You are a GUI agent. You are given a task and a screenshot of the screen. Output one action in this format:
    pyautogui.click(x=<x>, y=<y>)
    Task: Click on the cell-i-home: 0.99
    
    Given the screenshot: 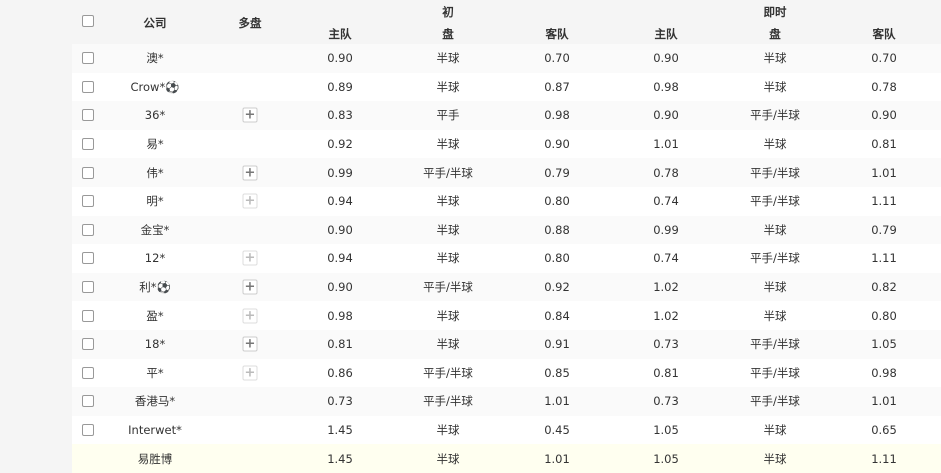 What is the action you would take?
    pyautogui.click(x=340, y=172)
    